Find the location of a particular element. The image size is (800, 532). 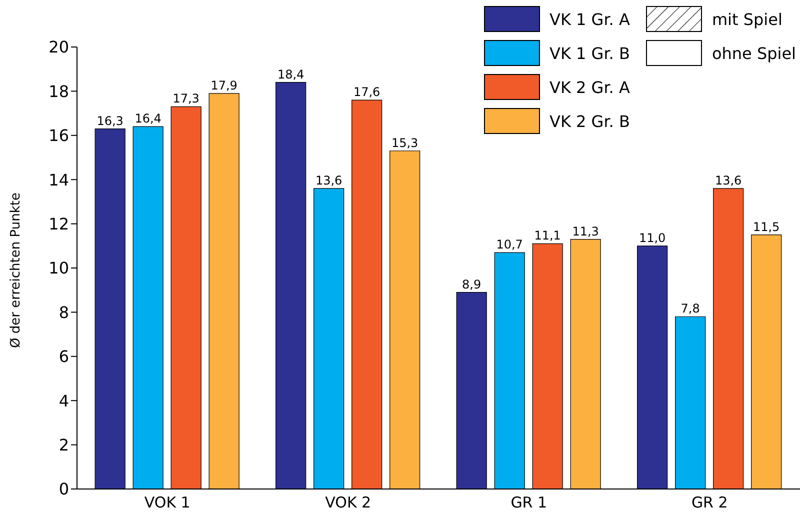

y-tick-label: 6 is located at coordinates (63, 356).